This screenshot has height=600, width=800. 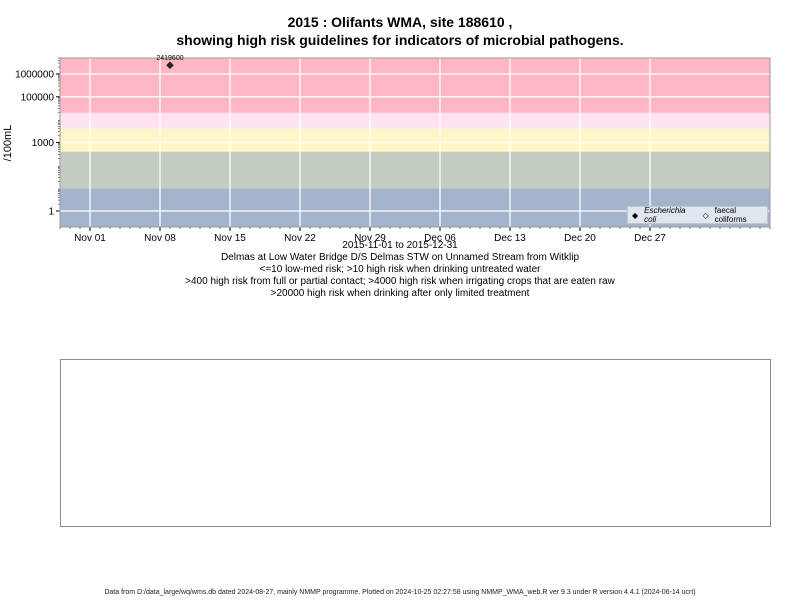 I want to click on date-range-text: 2015-11-01 to 2015-12-31, so click(x=400, y=245).